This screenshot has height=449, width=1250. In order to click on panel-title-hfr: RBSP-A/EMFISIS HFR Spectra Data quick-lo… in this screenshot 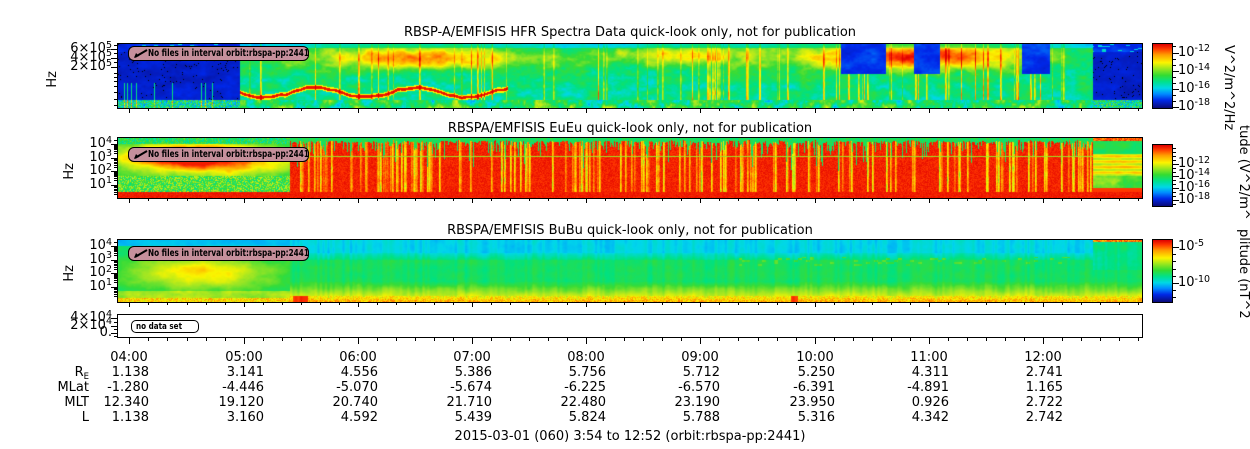, I will do `click(630, 32)`.